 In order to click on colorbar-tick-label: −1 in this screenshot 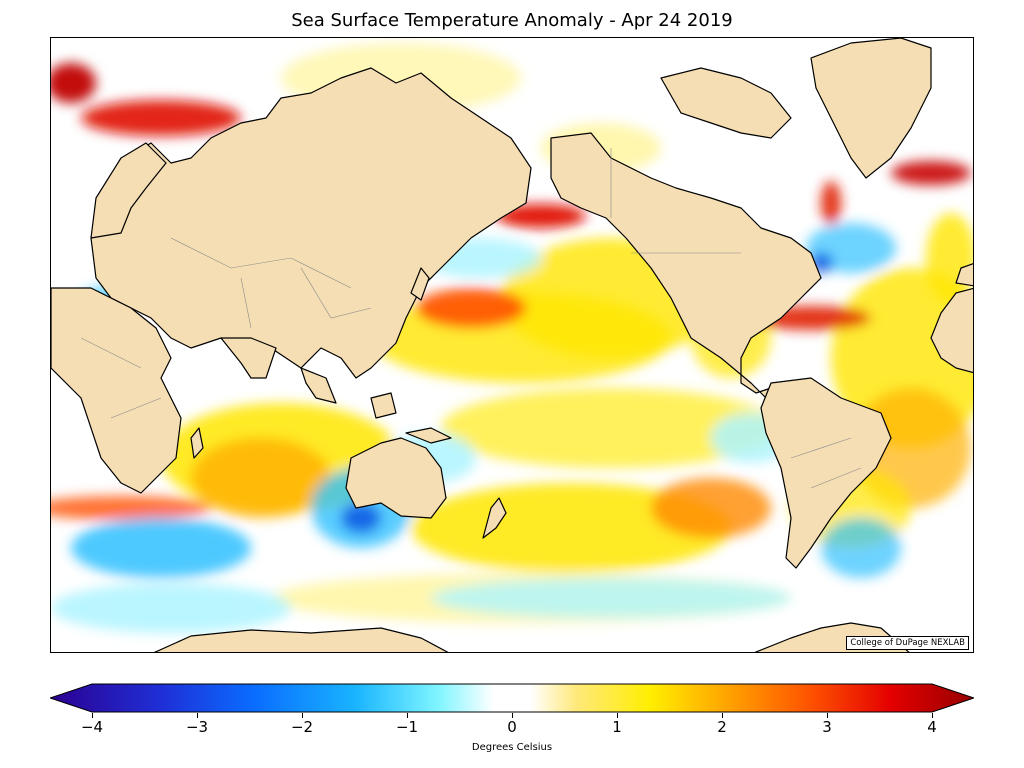, I will do `click(407, 727)`.